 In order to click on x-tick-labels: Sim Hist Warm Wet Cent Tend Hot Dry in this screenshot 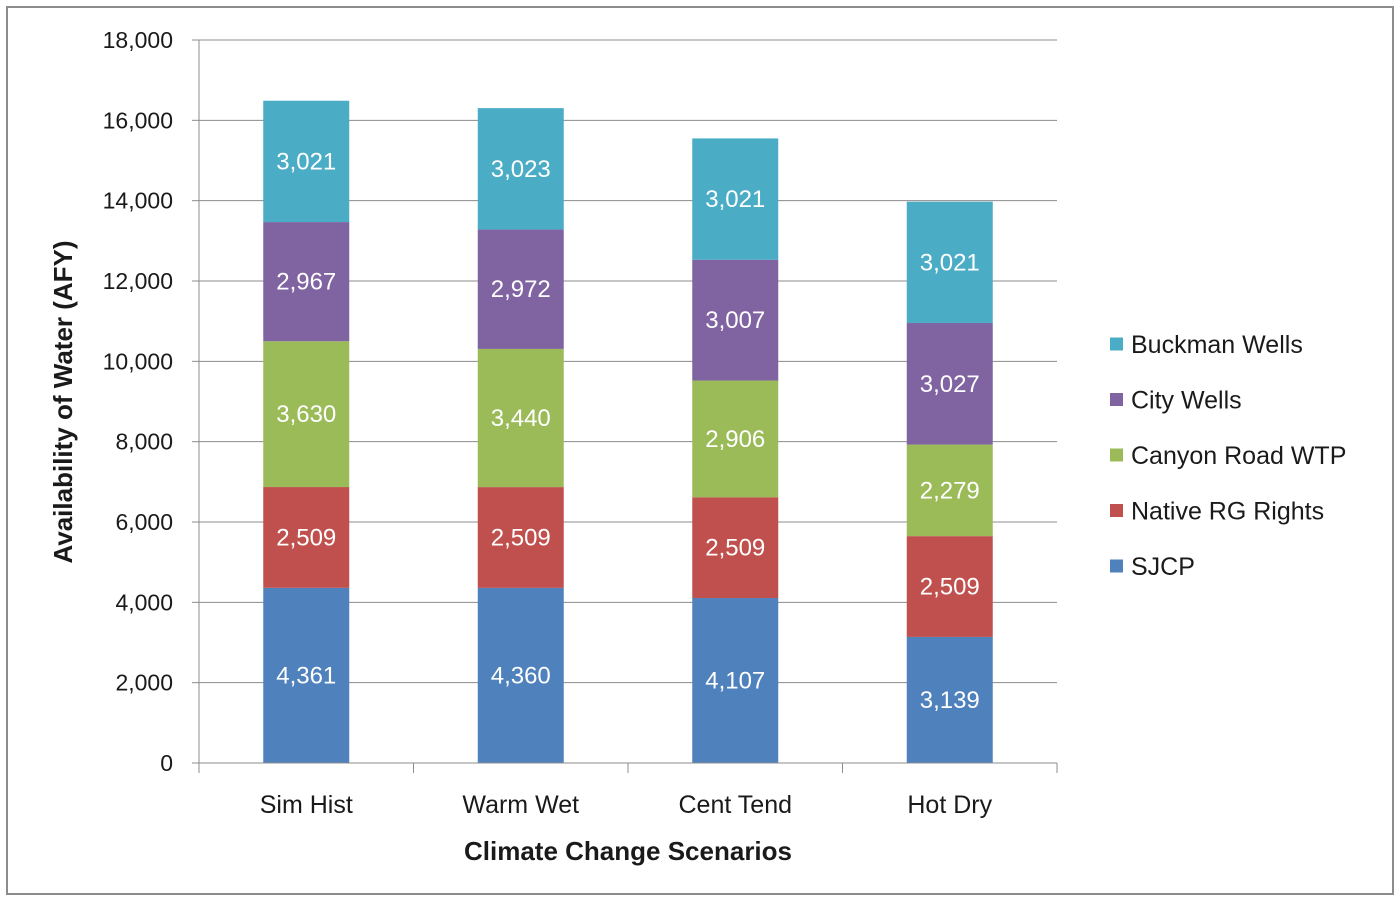, I will do `click(626, 805)`.